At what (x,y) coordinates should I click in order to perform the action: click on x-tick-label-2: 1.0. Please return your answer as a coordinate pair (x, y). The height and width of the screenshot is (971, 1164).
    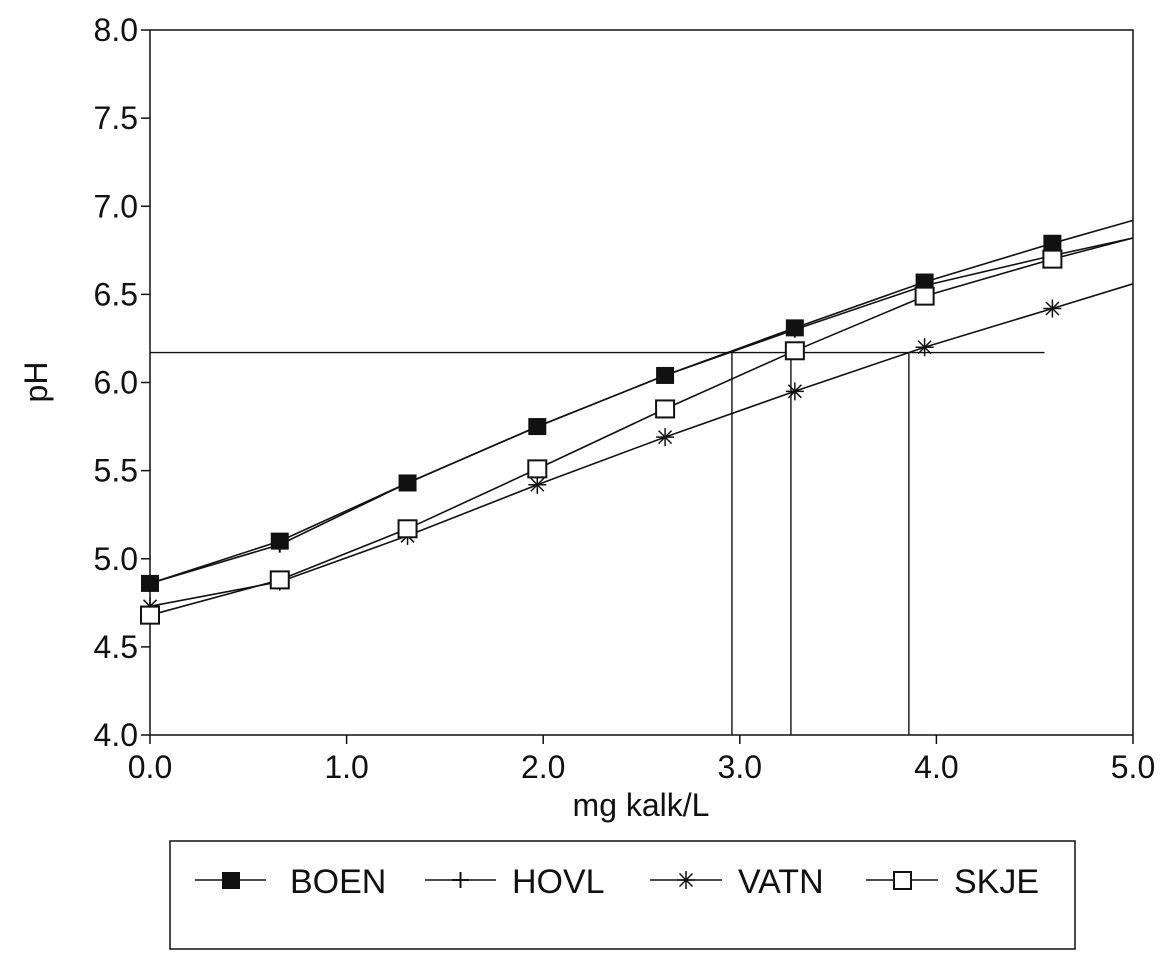
    Looking at the image, I should click on (346, 767).